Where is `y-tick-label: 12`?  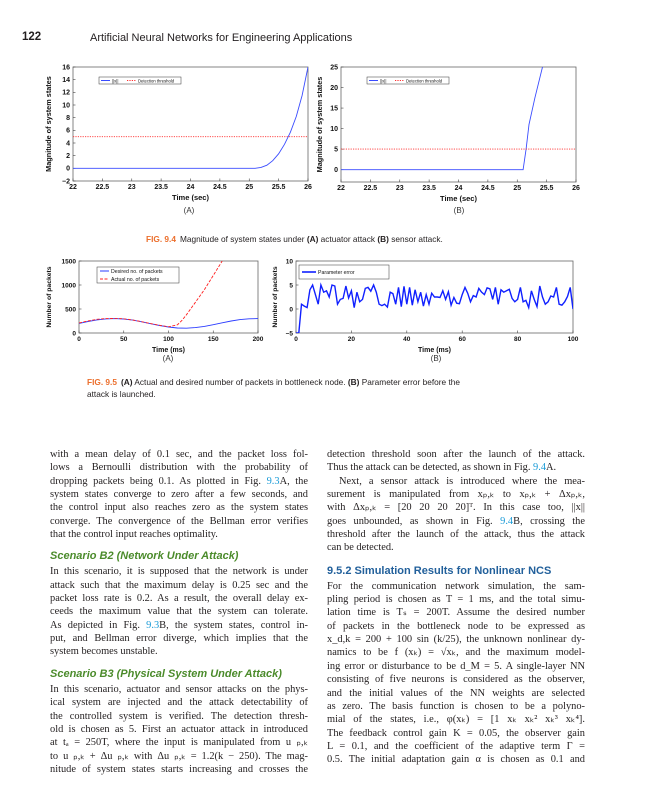
y-tick-label: 12 is located at coordinates (66, 93).